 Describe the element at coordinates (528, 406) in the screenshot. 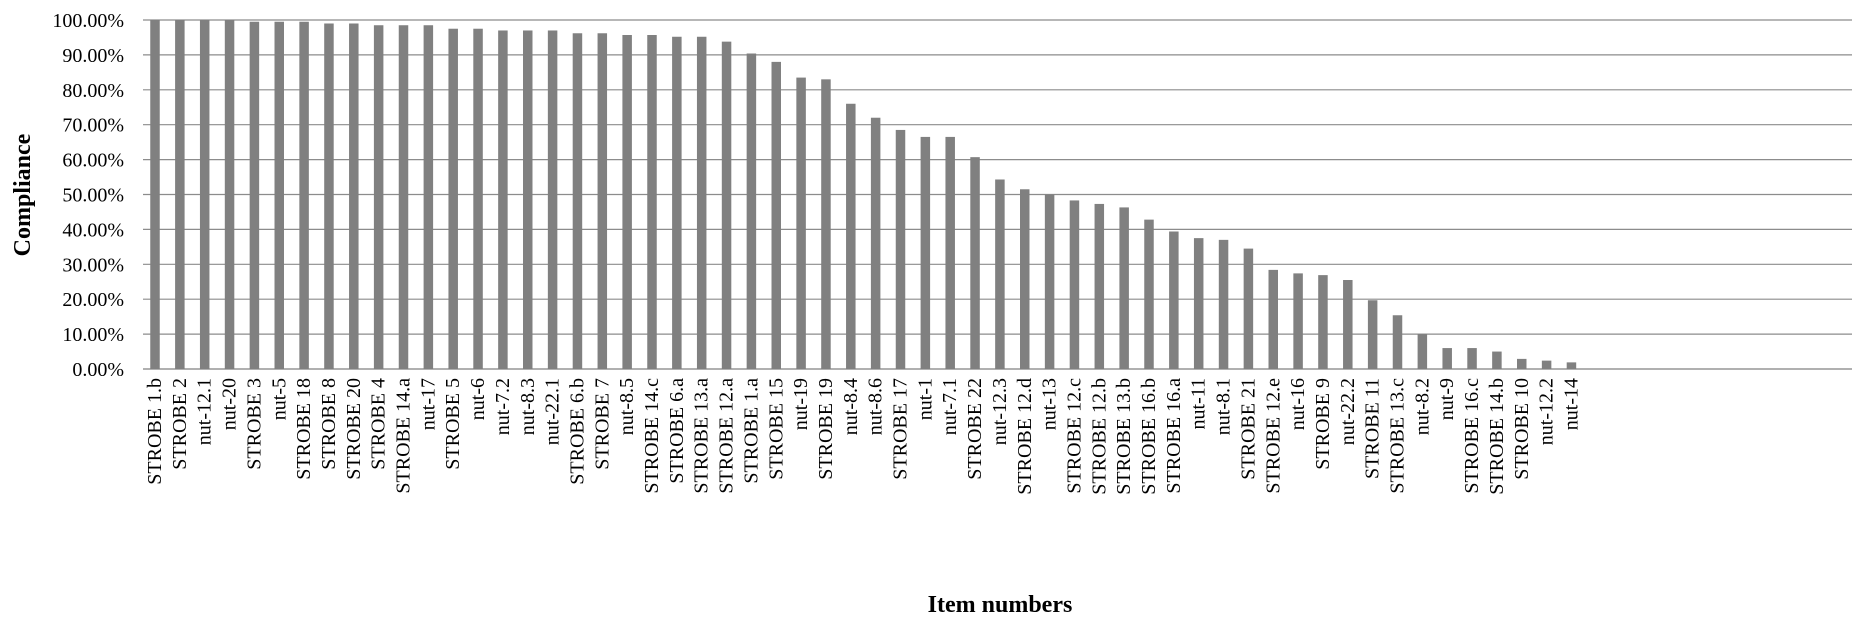

I see `x-tick-label: nut-8.3` at that location.